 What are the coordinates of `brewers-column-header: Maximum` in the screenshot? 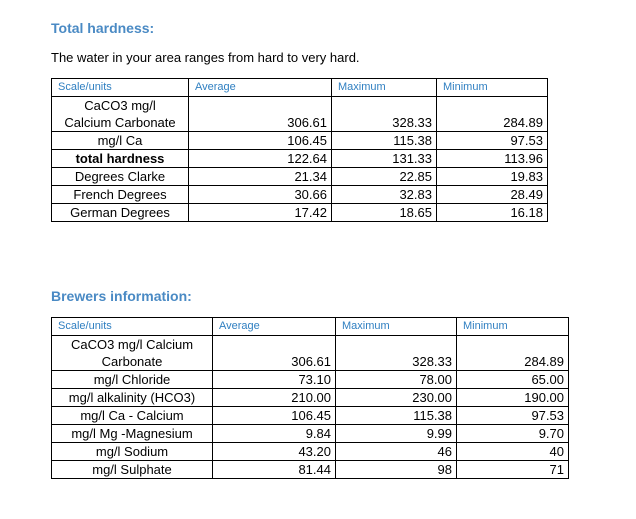 It's located at (396, 326).